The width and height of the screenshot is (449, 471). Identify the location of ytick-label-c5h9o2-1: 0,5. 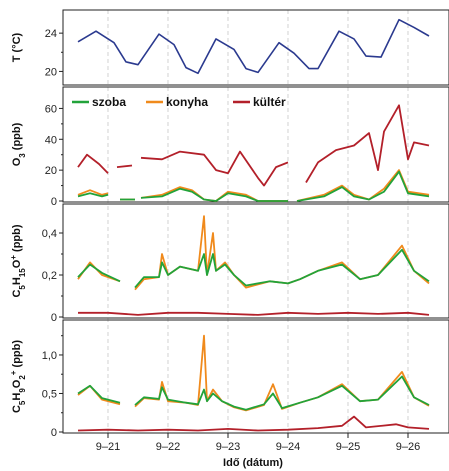
(49, 394).